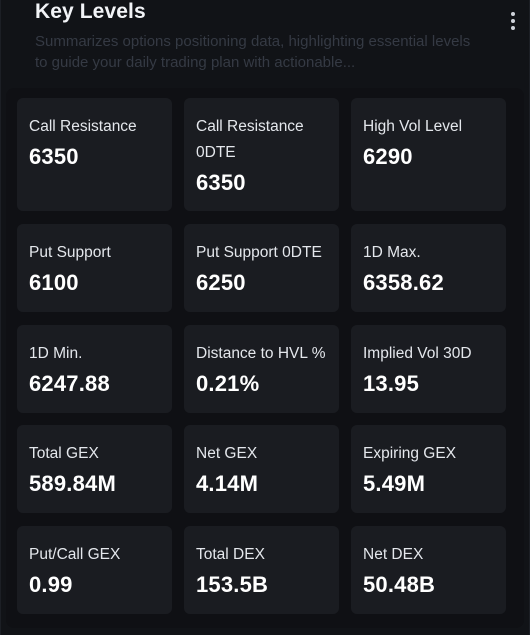 This screenshot has height=635, width=530. Describe the element at coordinates (250, 139) in the screenshot. I see `level-label: Call Resistance 0DTE` at that location.